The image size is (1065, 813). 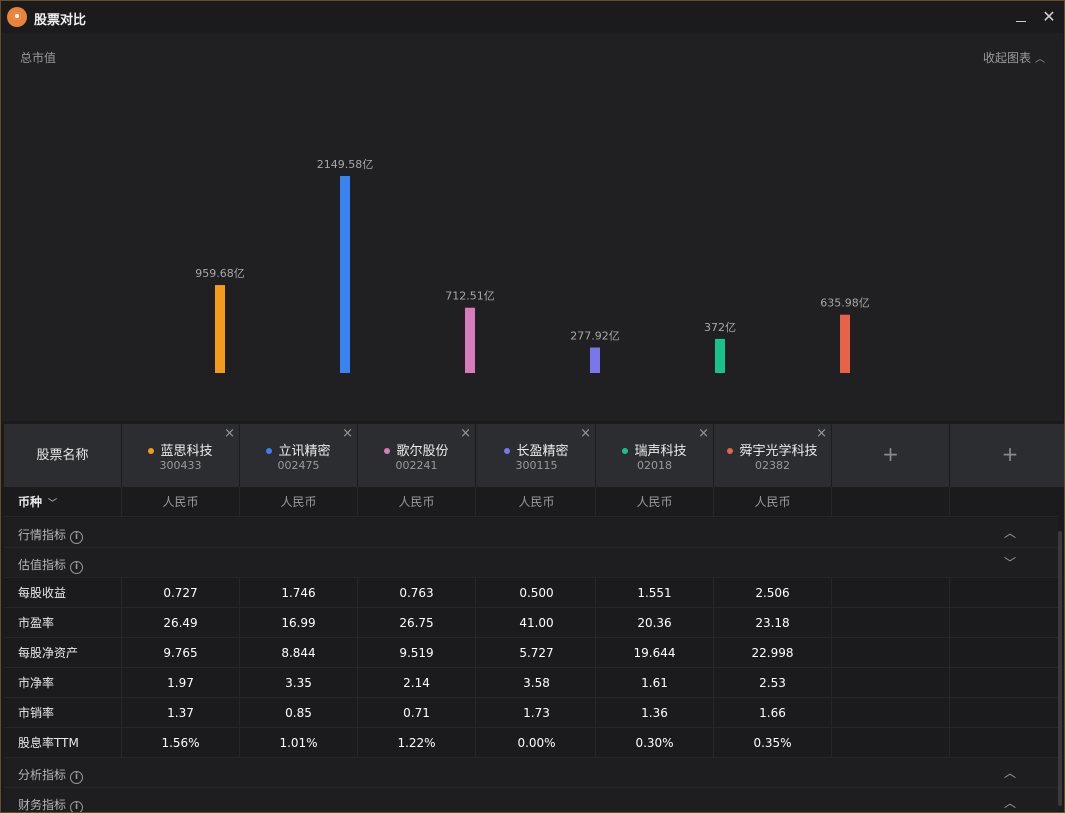 I want to click on table-row: 市净率 1.97 3.35 2.14 3.58 1.61 2.53, so click(x=531, y=683).